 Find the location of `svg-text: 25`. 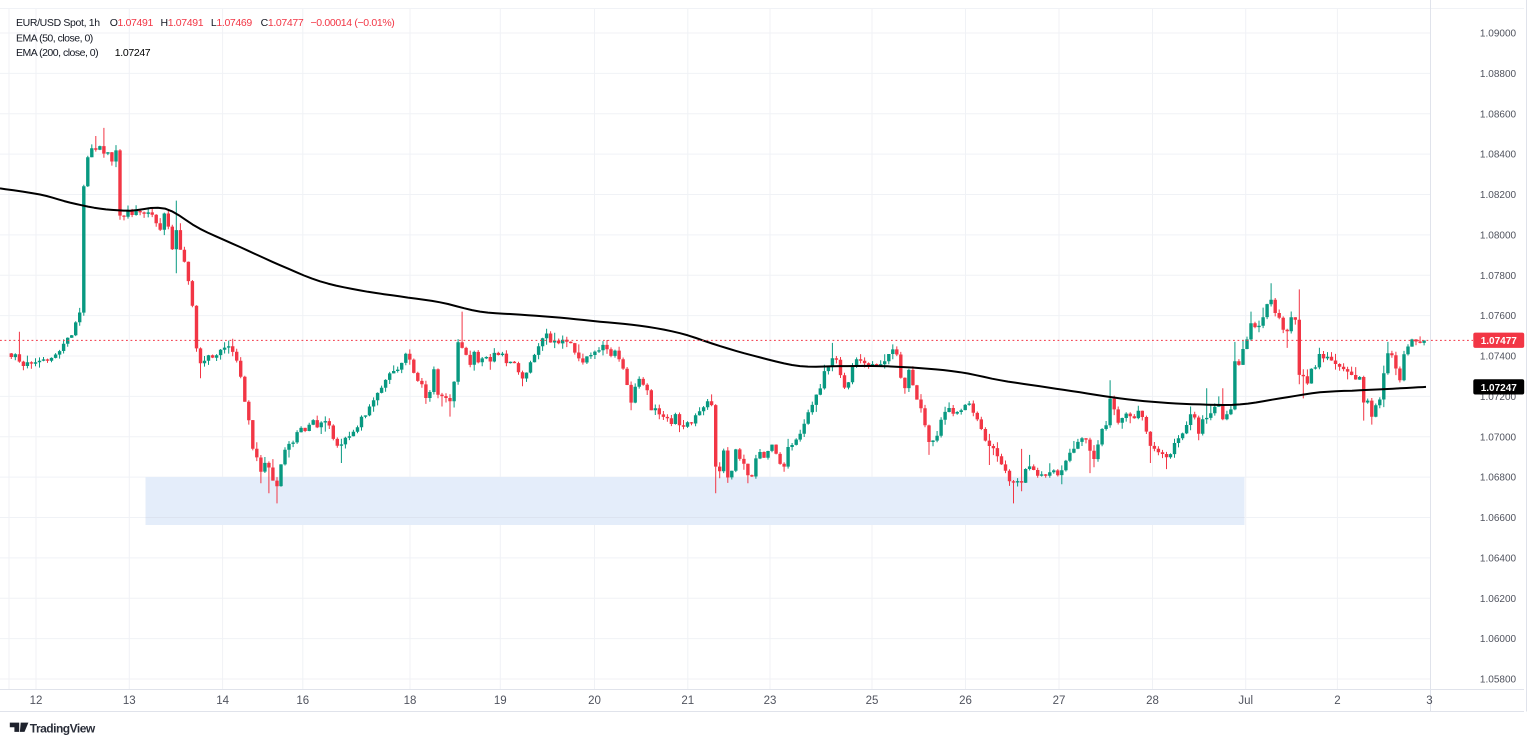

svg-text: 25 is located at coordinates (872, 701).